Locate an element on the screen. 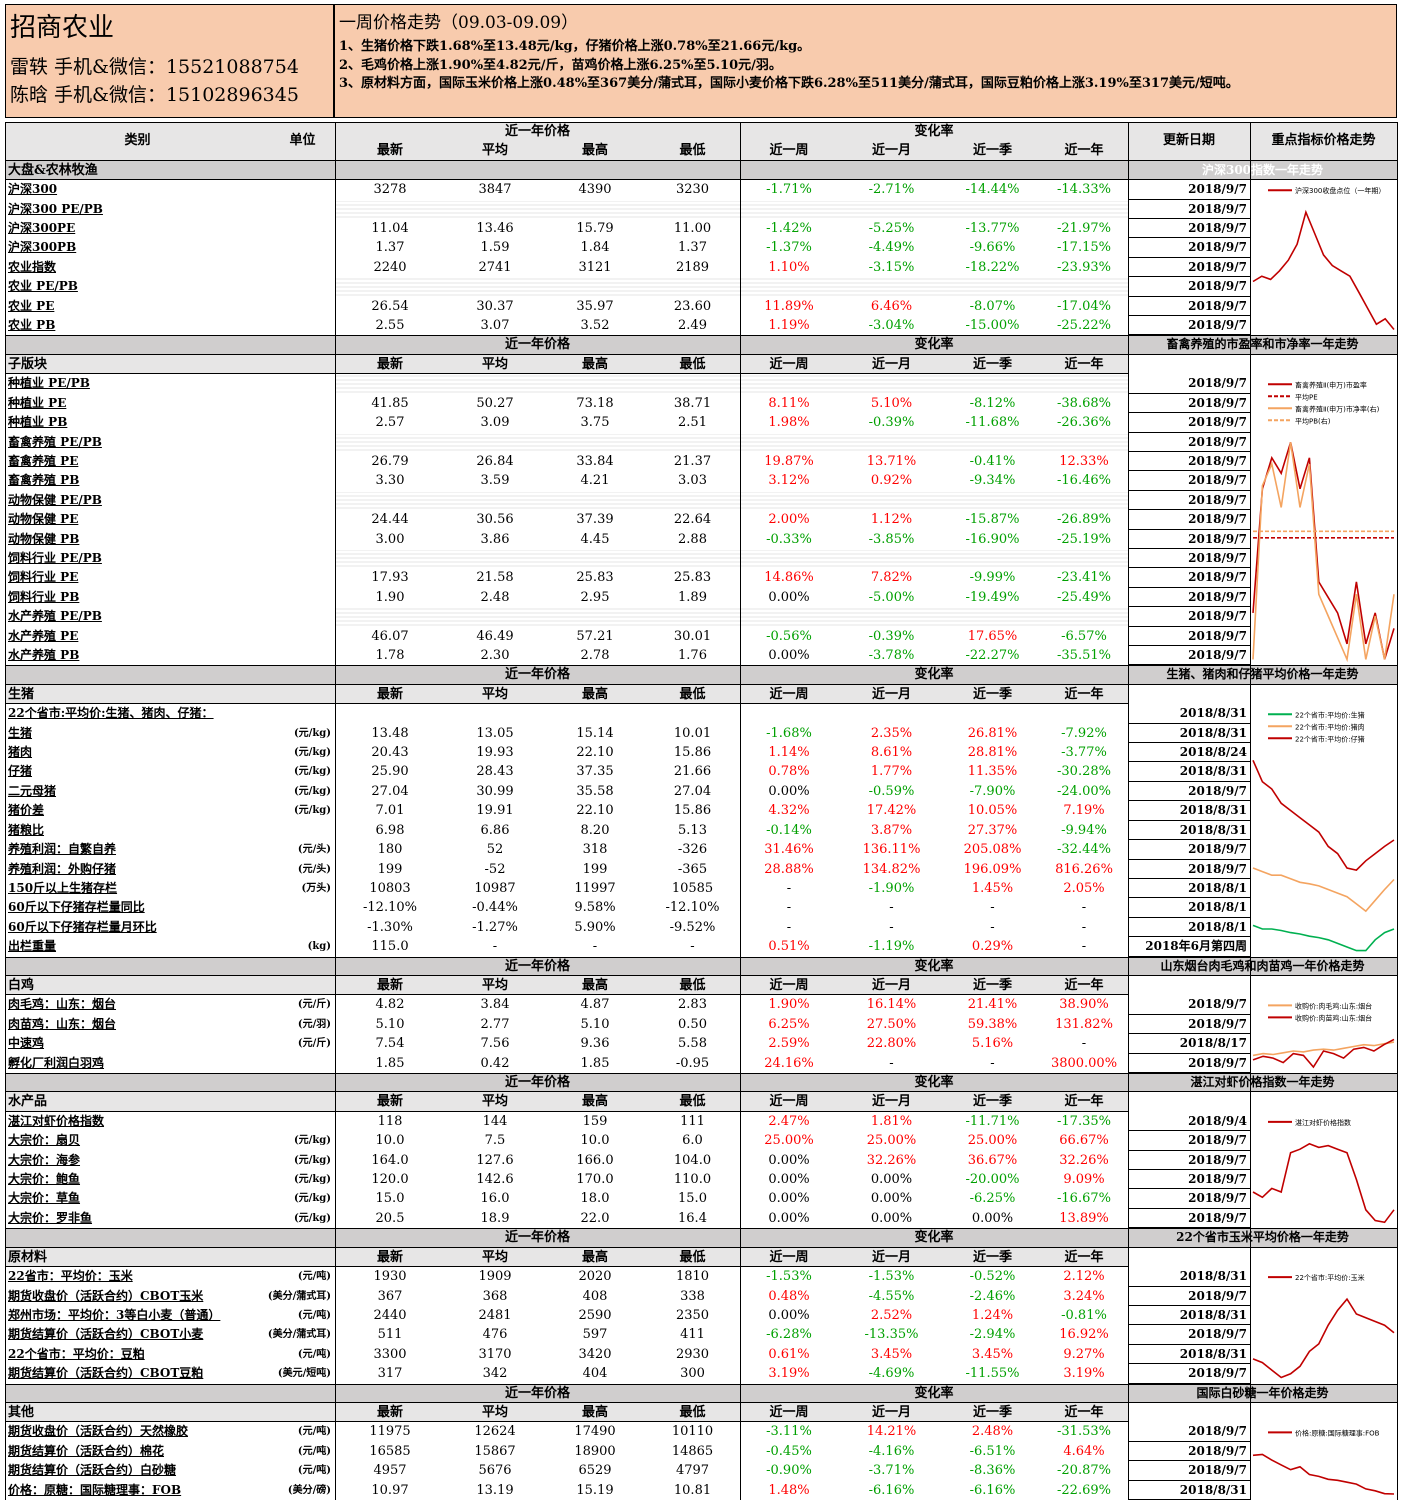 The image size is (1409, 1500). value-cell: 6.0 is located at coordinates (692, 1141).